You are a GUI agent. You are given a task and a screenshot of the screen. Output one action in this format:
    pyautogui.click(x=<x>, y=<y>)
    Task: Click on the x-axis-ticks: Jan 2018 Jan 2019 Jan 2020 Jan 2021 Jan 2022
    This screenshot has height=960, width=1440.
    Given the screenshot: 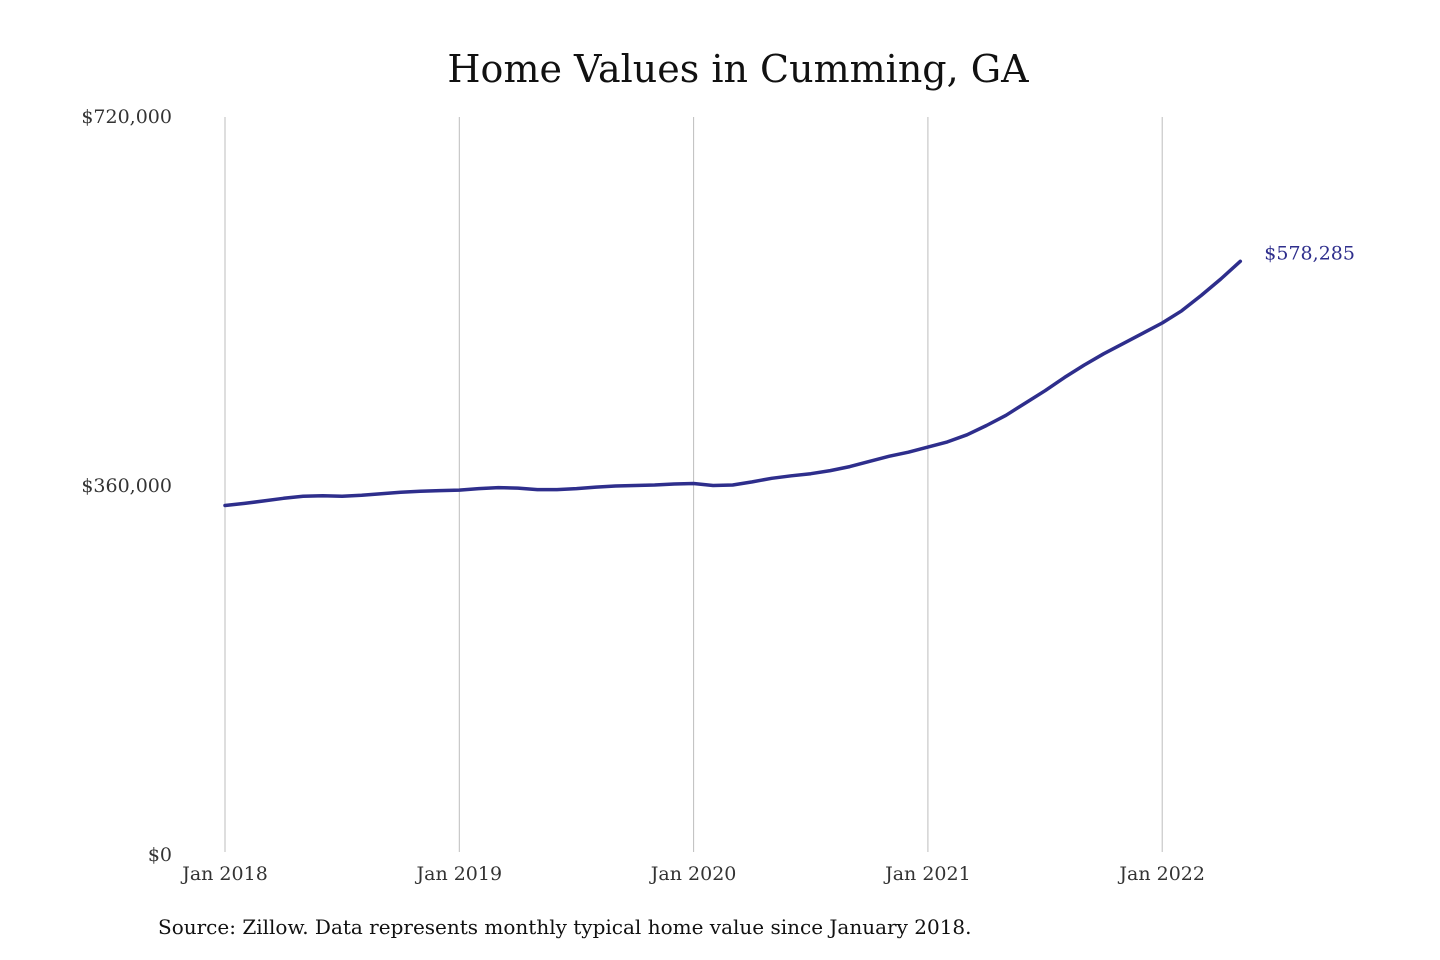 What is the action you would take?
    pyautogui.click(x=692, y=874)
    